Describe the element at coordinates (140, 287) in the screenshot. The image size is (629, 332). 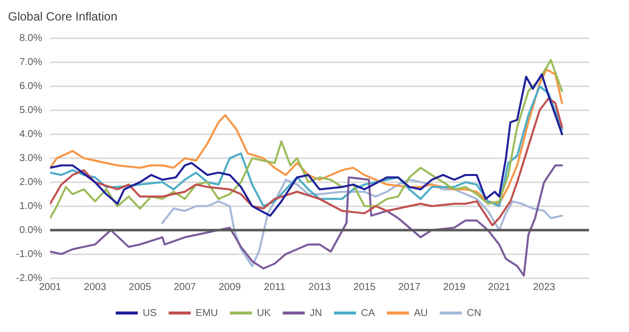
I see `x-tick-label: 2005` at that location.